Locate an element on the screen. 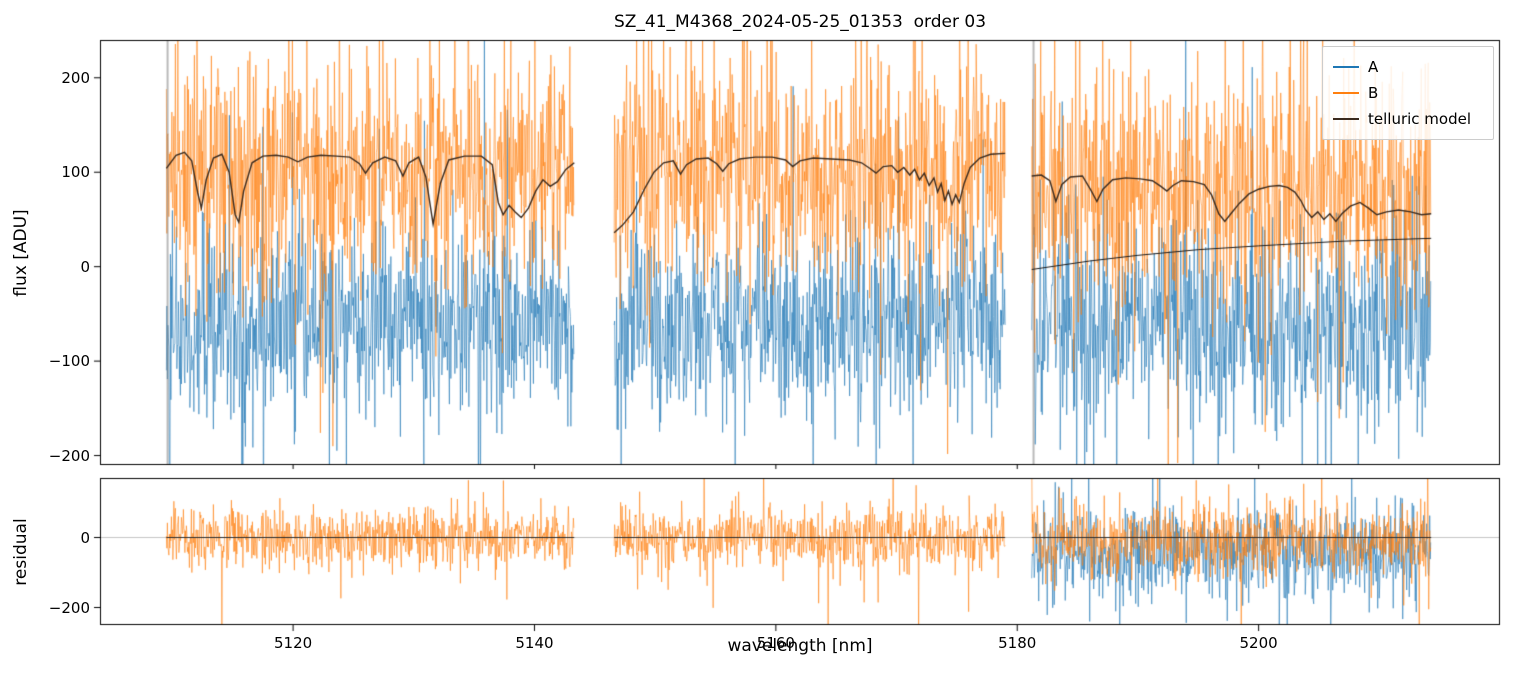 This screenshot has height=696, width=1513. x-tick-label: 5120 is located at coordinates (293, 643).